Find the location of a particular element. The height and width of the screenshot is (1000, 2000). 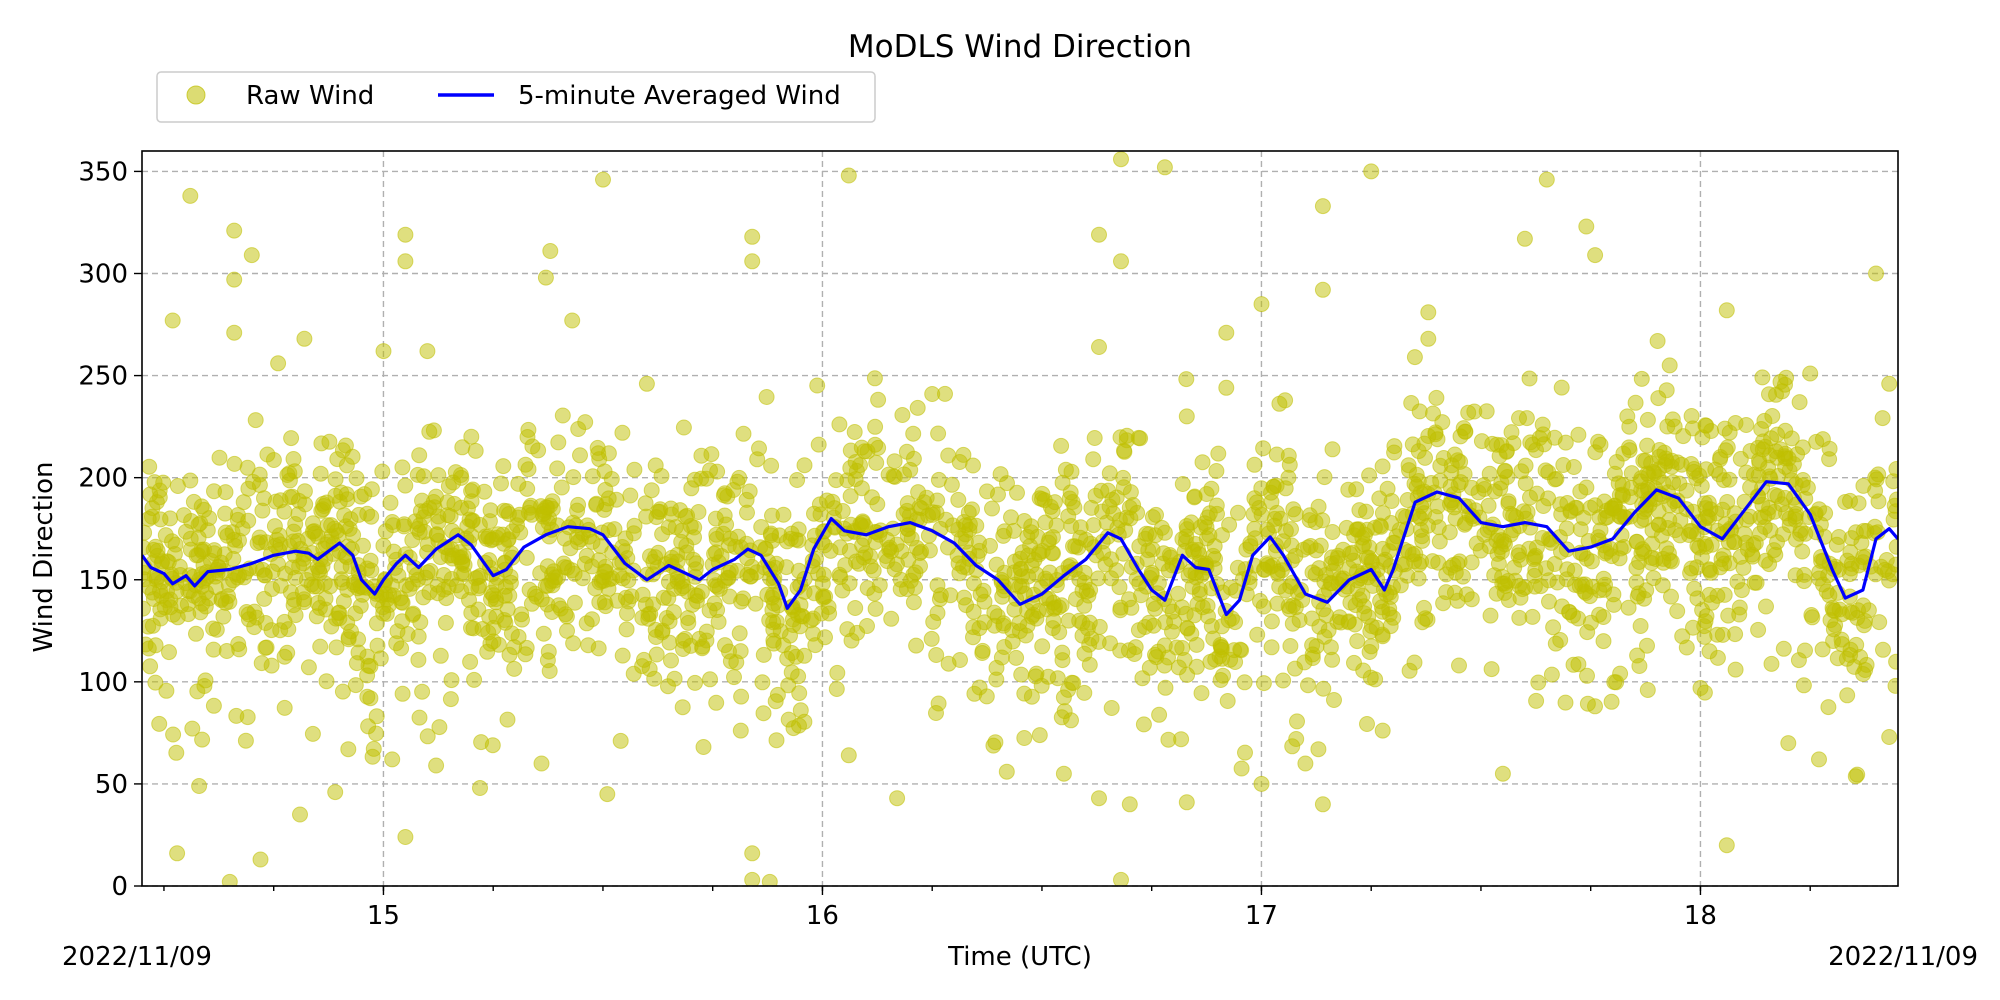

averaged-wind-line is located at coordinates (1020, 548).